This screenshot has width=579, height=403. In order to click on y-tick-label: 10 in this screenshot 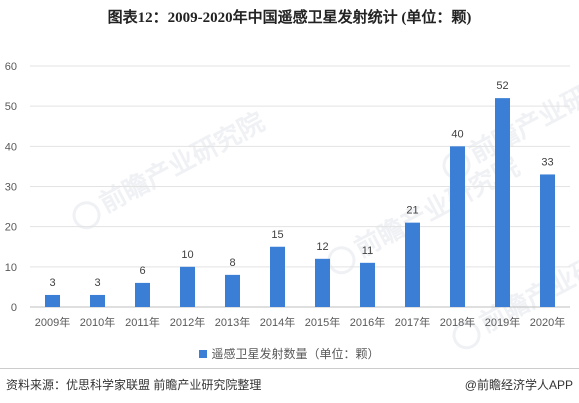, I will do `click(11, 268)`.